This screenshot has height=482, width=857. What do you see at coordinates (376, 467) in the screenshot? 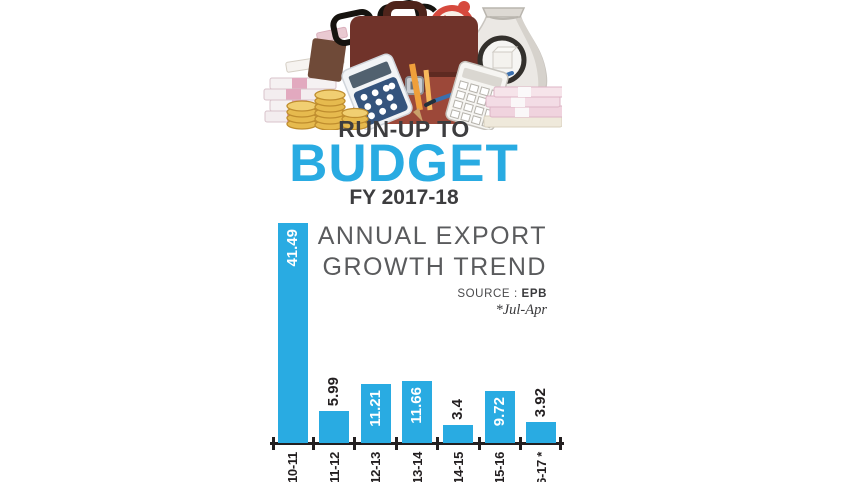
I see `x-axis-label: 2012-13` at bounding box center [376, 467].